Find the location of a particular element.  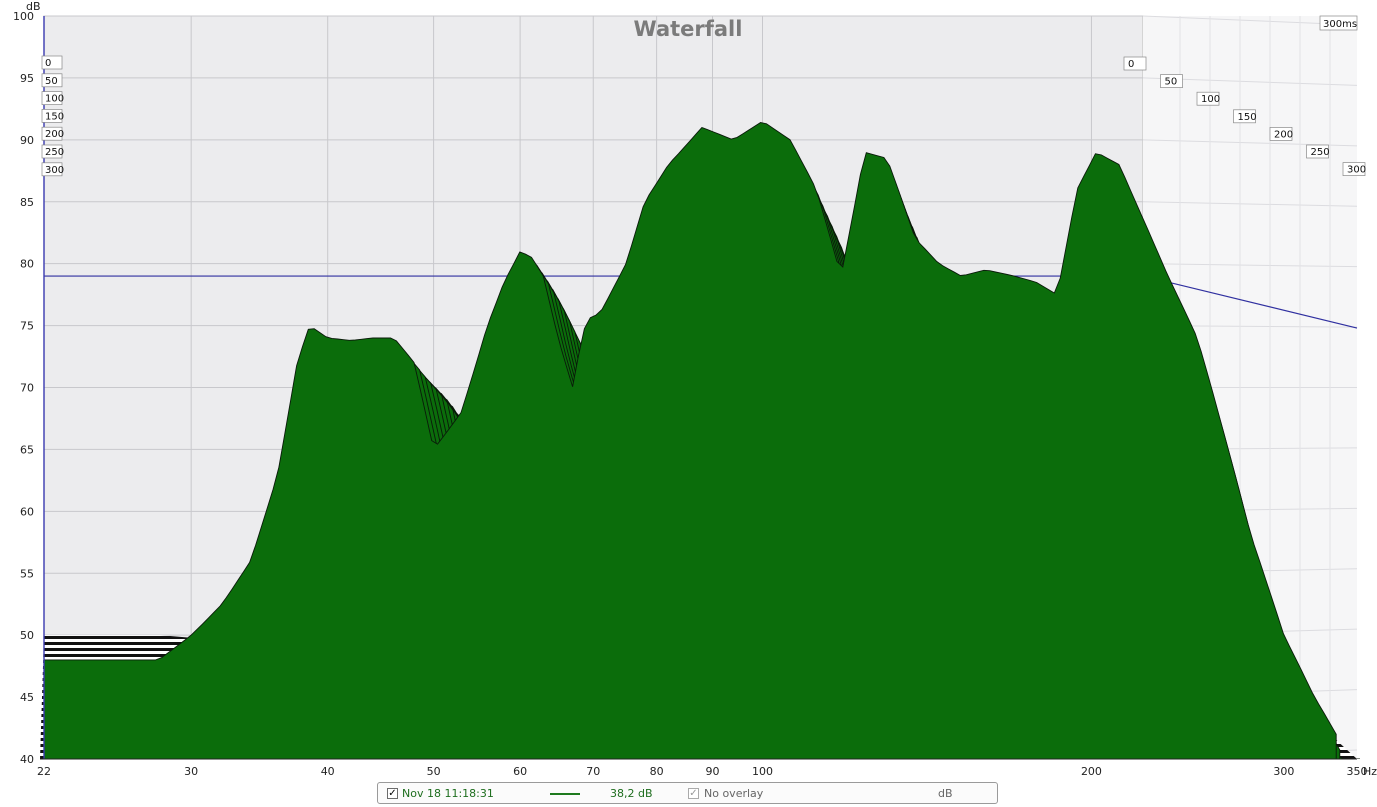

x-axis-unit: Hz is located at coordinates (1370, 771).